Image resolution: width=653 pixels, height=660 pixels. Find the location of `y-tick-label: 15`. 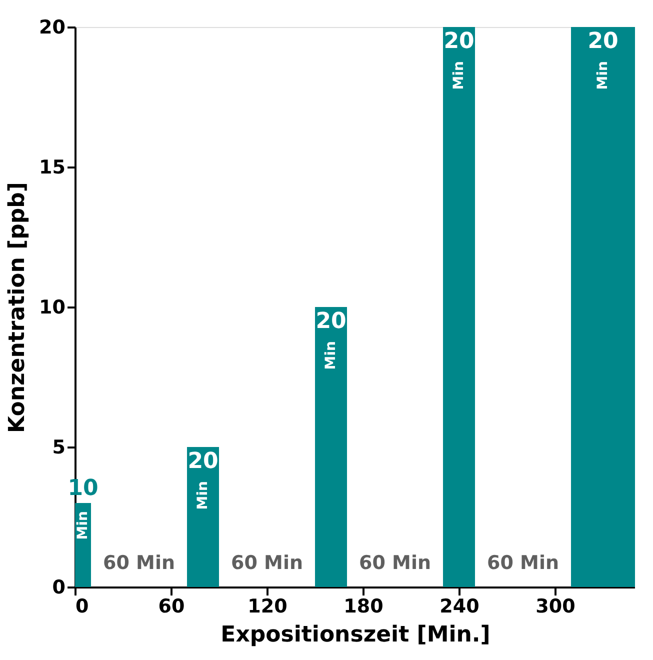

y-tick-label: 15 is located at coordinates (52, 167).